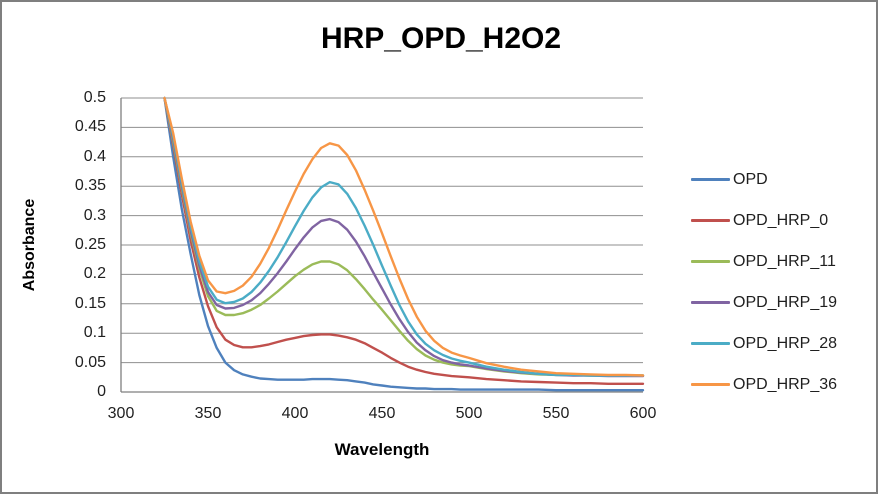 This screenshot has height=494, width=878. Describe the element at coordinates (382, 413) in the screenshot. I see `x-tick-label: 450` at that location.